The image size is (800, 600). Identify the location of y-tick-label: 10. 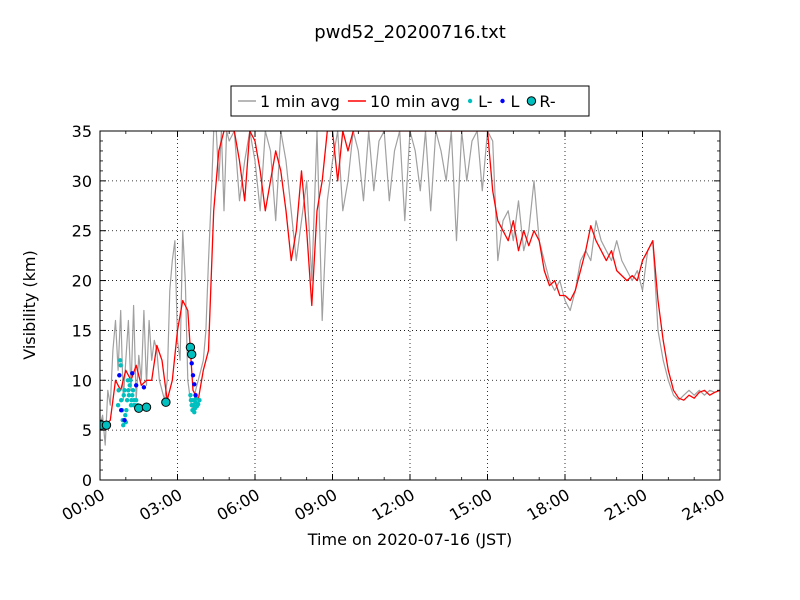
(82, 380).